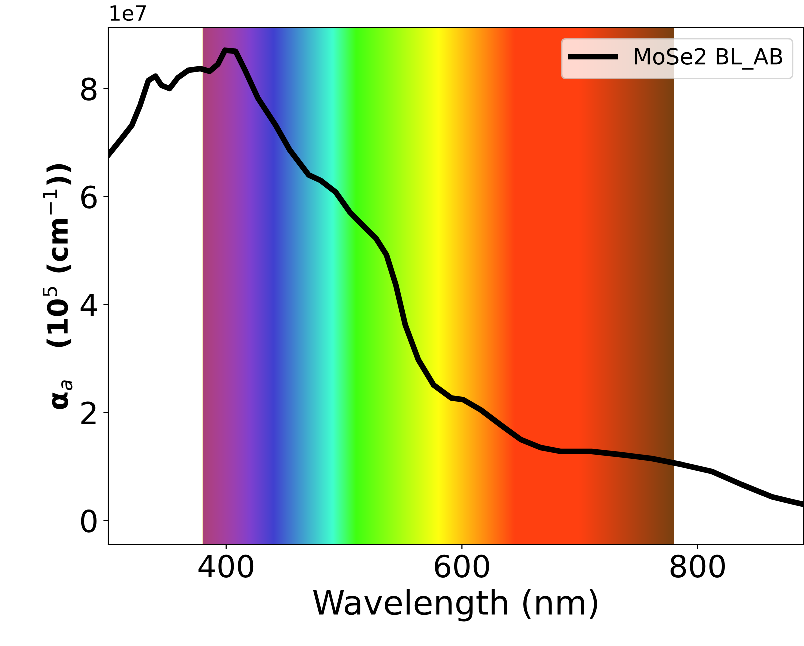 The image size is (804, 646). What do you see at coordinates (58, 287) in the screenshot?
I see `text: α$_{a}$ (10$^{5}$ (cm$^{−1}$))` at bounding box center [58, 287].